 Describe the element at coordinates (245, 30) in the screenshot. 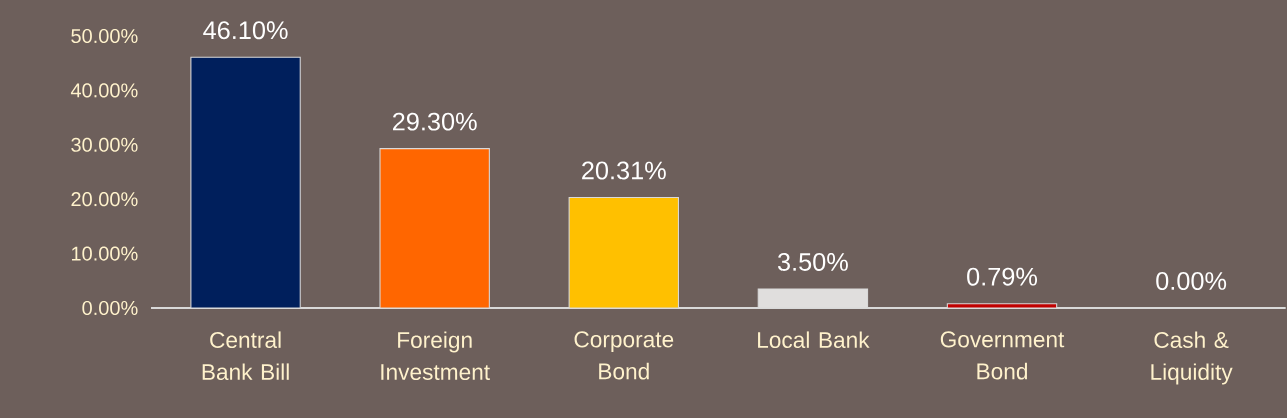

I see `data-label: 46.10%` at that location.